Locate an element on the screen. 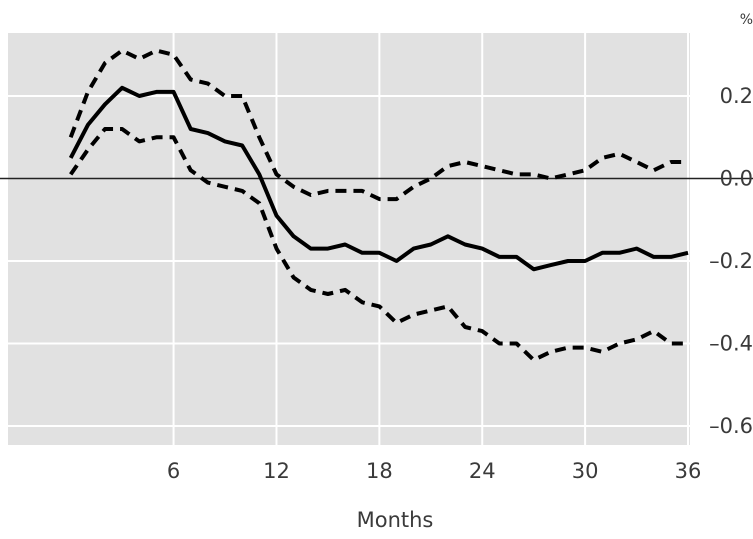 The height and width of the screenshot is (539, 753). y-tick-label: –0.2 is located at coordinates (731, 261).